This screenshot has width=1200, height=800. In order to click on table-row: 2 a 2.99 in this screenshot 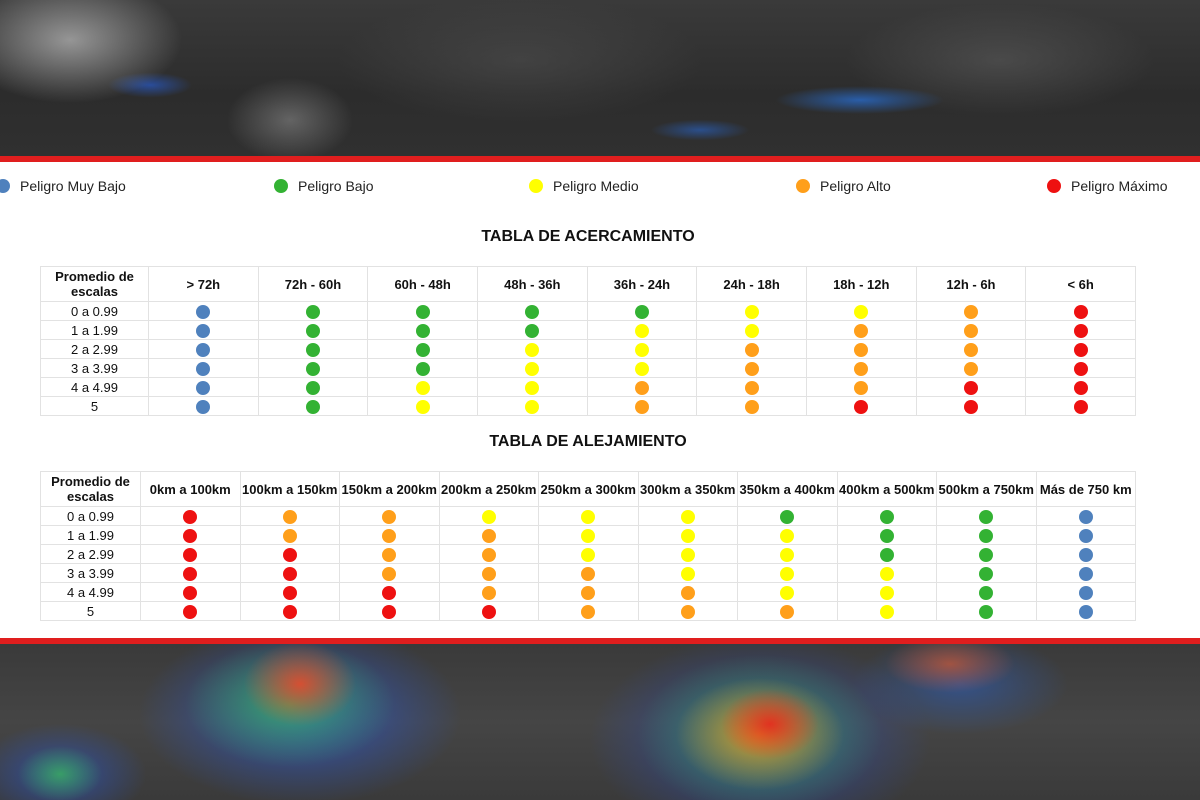, I will do `click(588, 554)`.